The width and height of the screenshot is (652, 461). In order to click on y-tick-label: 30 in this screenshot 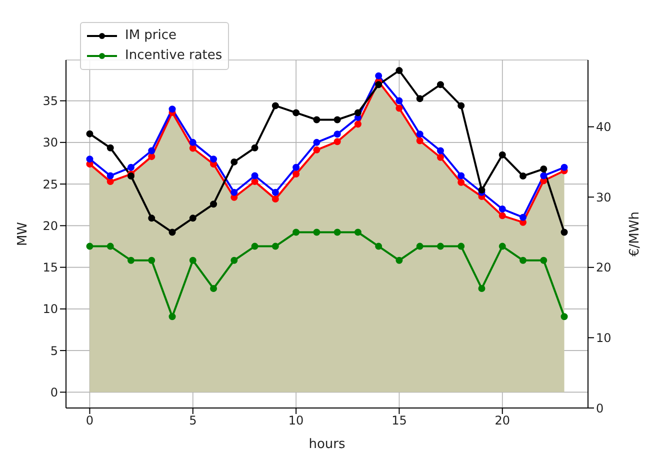, I will do `click(50, 143)`.